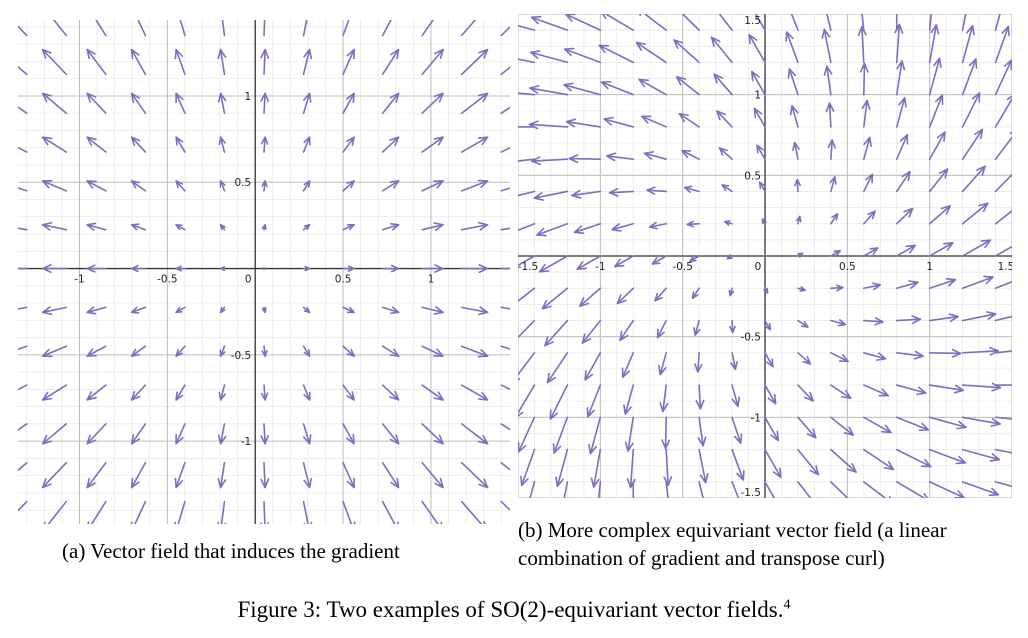 Image resolution: width=1028 pixels, height=638 pixels. What do you see at coordinates (246, 442) in the screenshot?
I see `y-tick-label: -1` at bounding box center [246, 442].